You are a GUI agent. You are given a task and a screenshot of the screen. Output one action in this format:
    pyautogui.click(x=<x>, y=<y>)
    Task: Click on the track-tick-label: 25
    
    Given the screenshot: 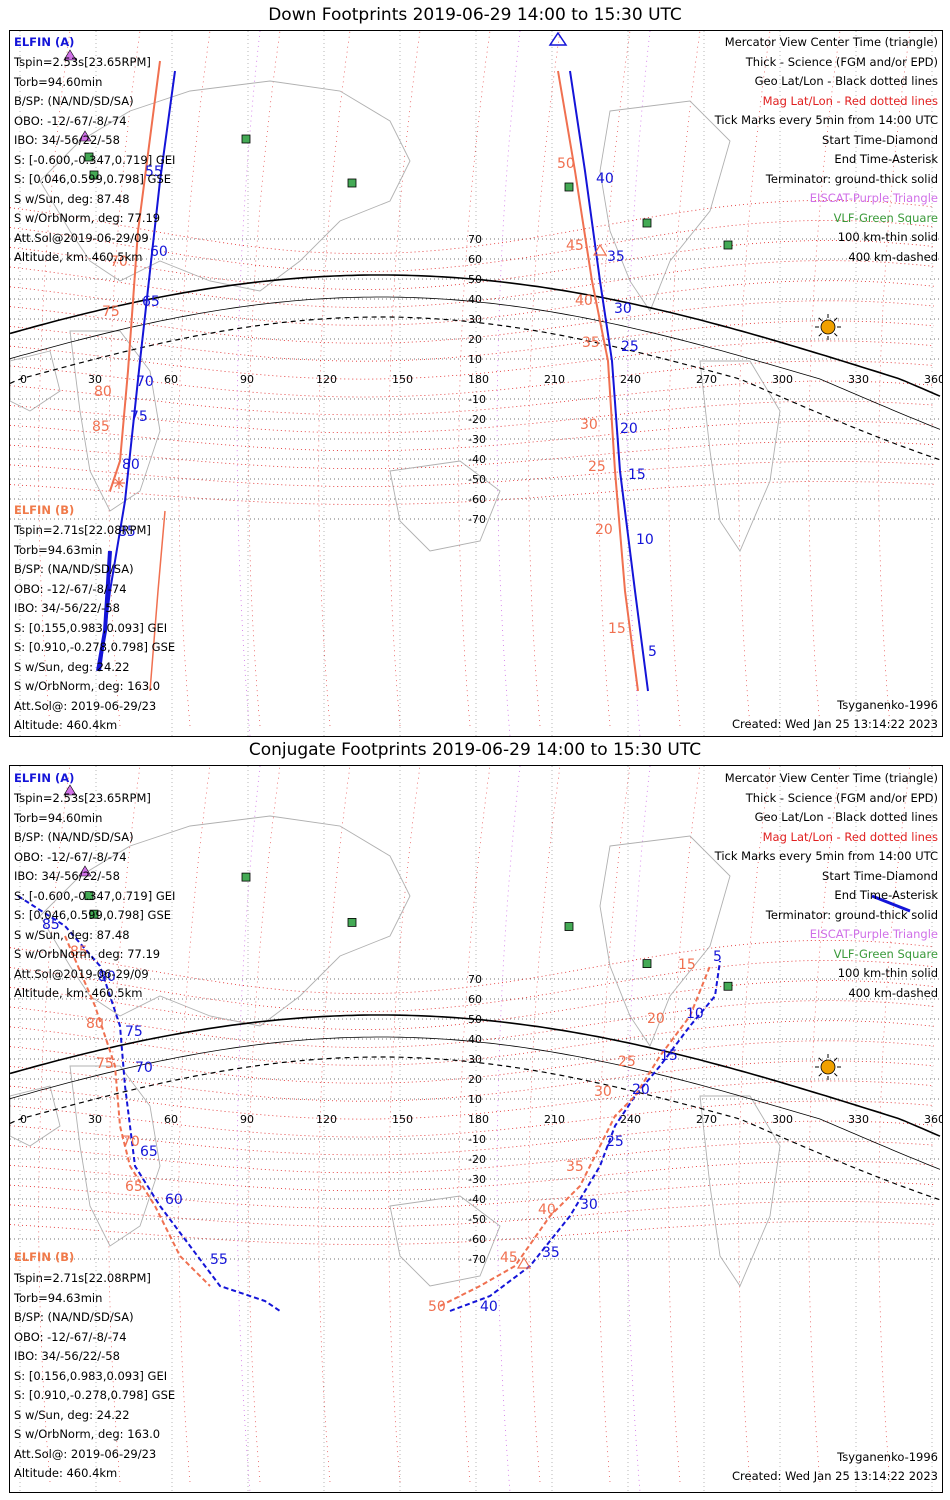 What is the action you would take?
    pyautogui.click(x=630, y=347)
    